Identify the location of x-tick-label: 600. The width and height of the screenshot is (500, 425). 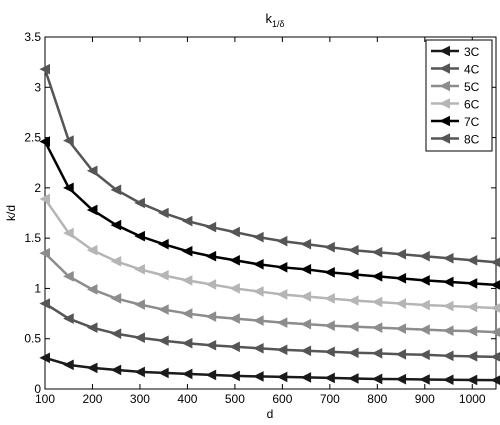
(282, 399).